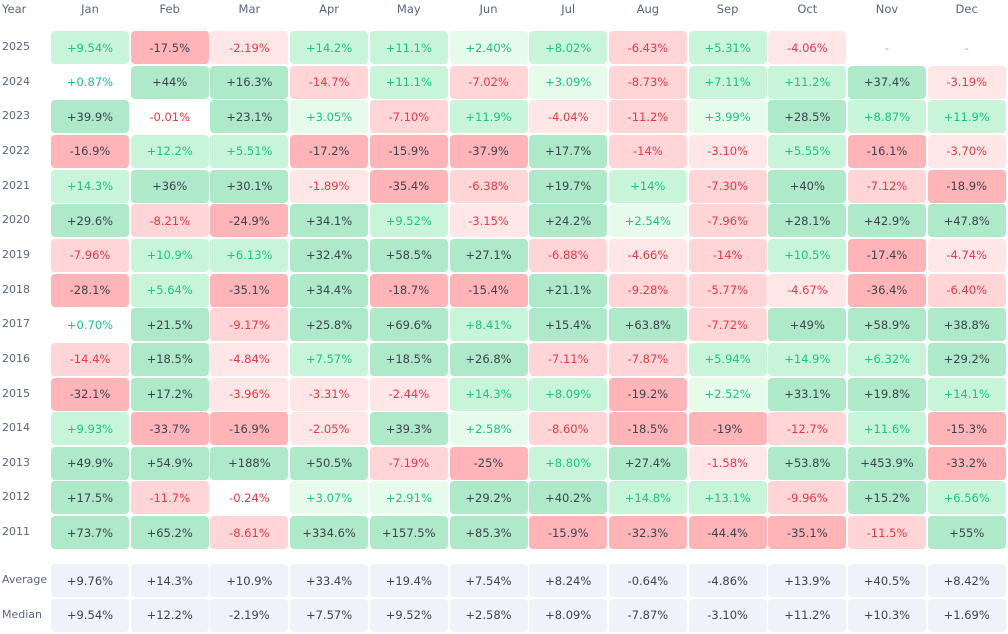  I want to click on heatmap-cell-feb: +12.2%, so click(169, 615).